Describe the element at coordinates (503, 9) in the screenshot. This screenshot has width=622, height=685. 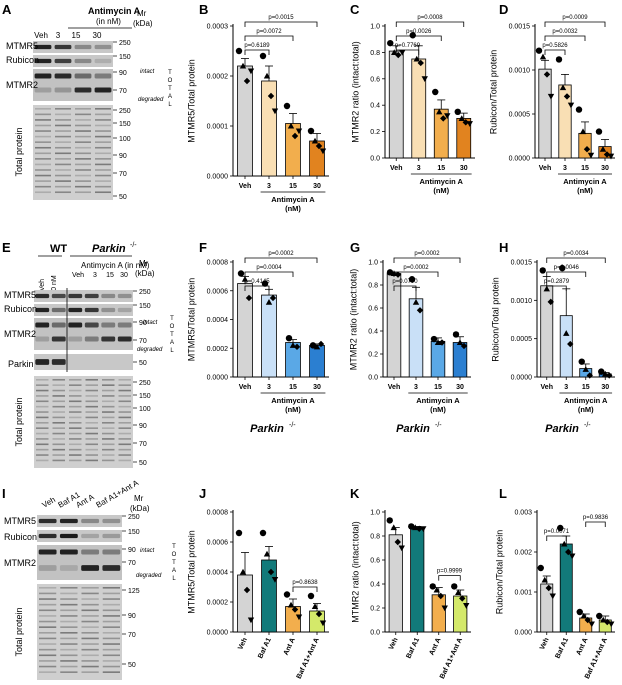
I see `panel-letter: D` at that location.